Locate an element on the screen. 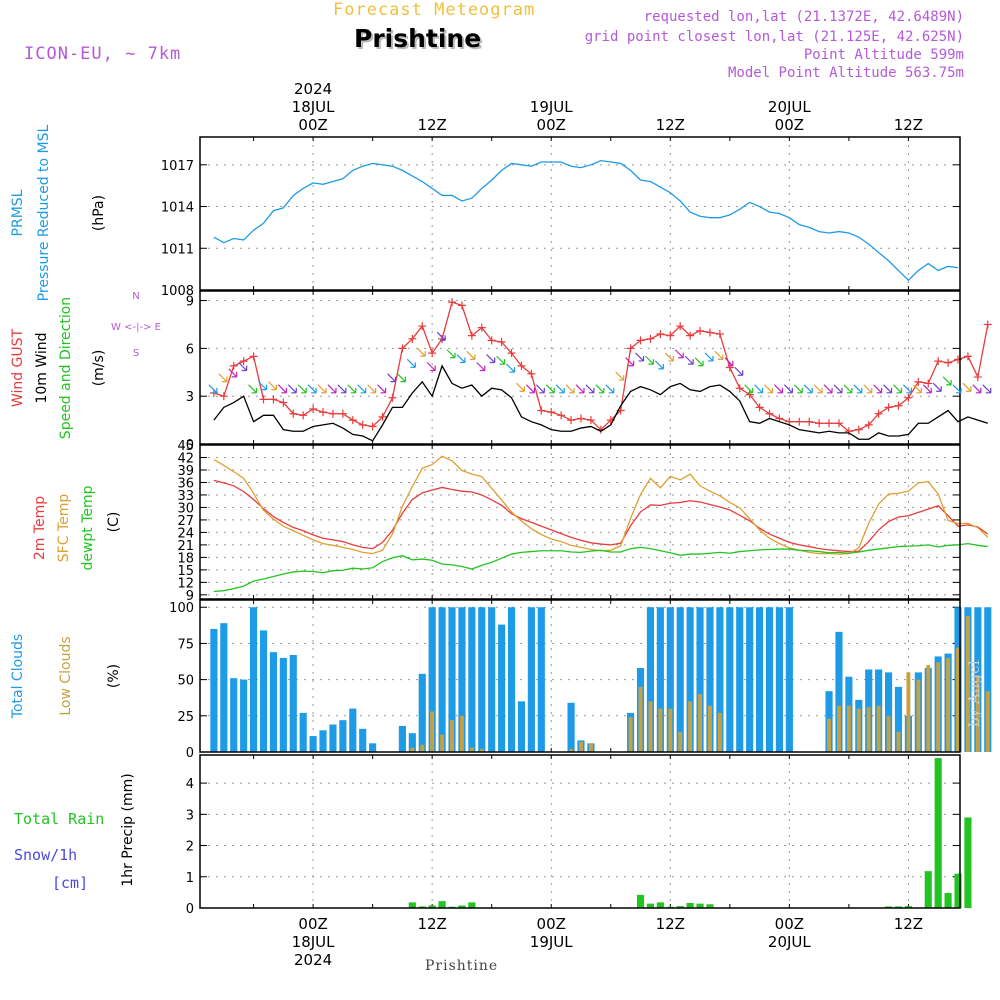  panel-wind is located at coordinates (595, 367).